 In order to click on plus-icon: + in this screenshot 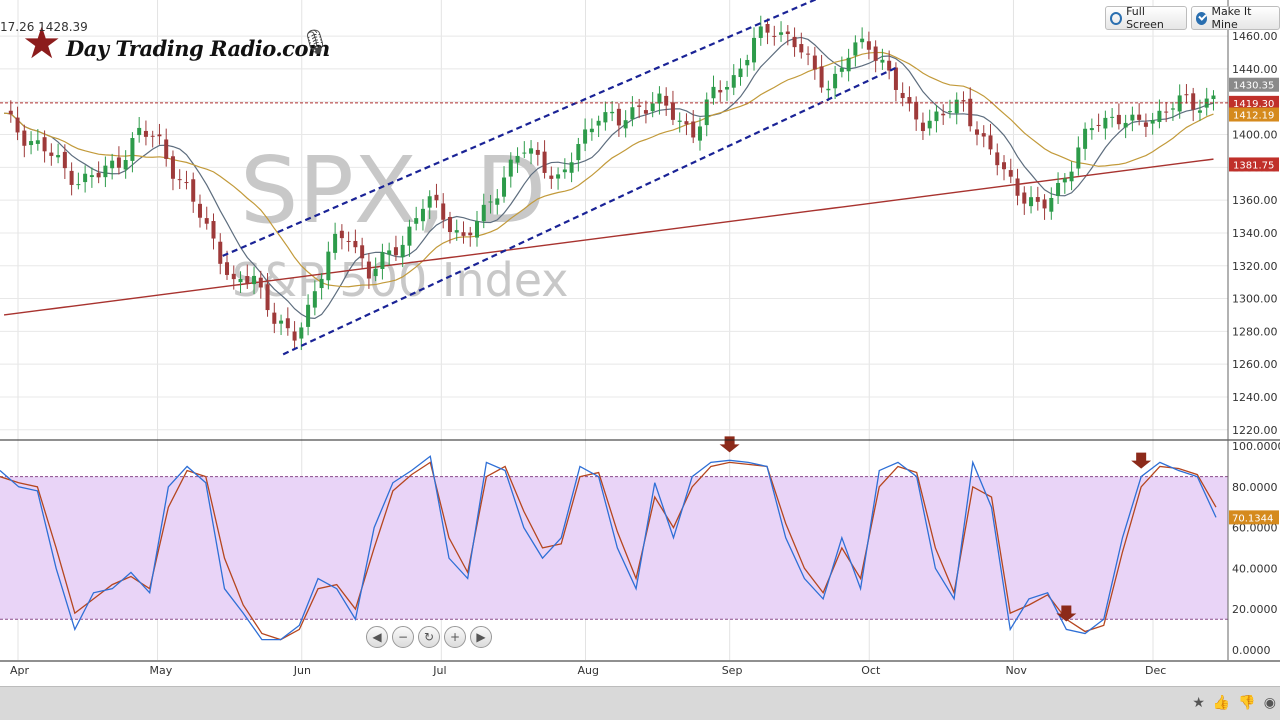, I will do `click(455, 637)`.